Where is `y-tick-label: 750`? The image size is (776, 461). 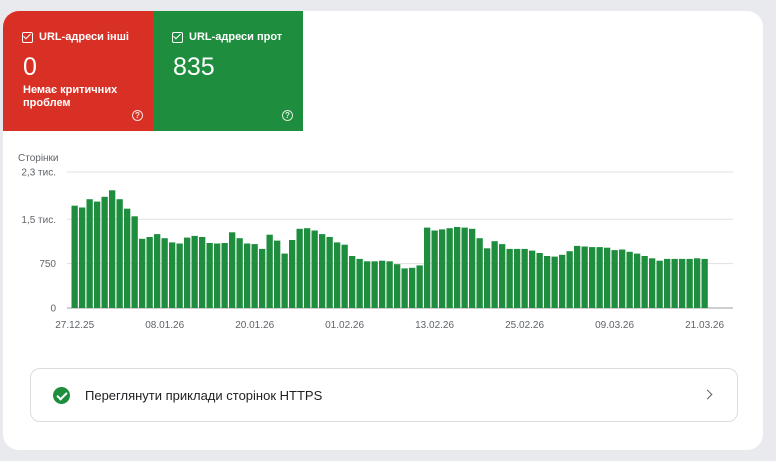 y-tick-label: 750 is located at coordinates (47, 264).